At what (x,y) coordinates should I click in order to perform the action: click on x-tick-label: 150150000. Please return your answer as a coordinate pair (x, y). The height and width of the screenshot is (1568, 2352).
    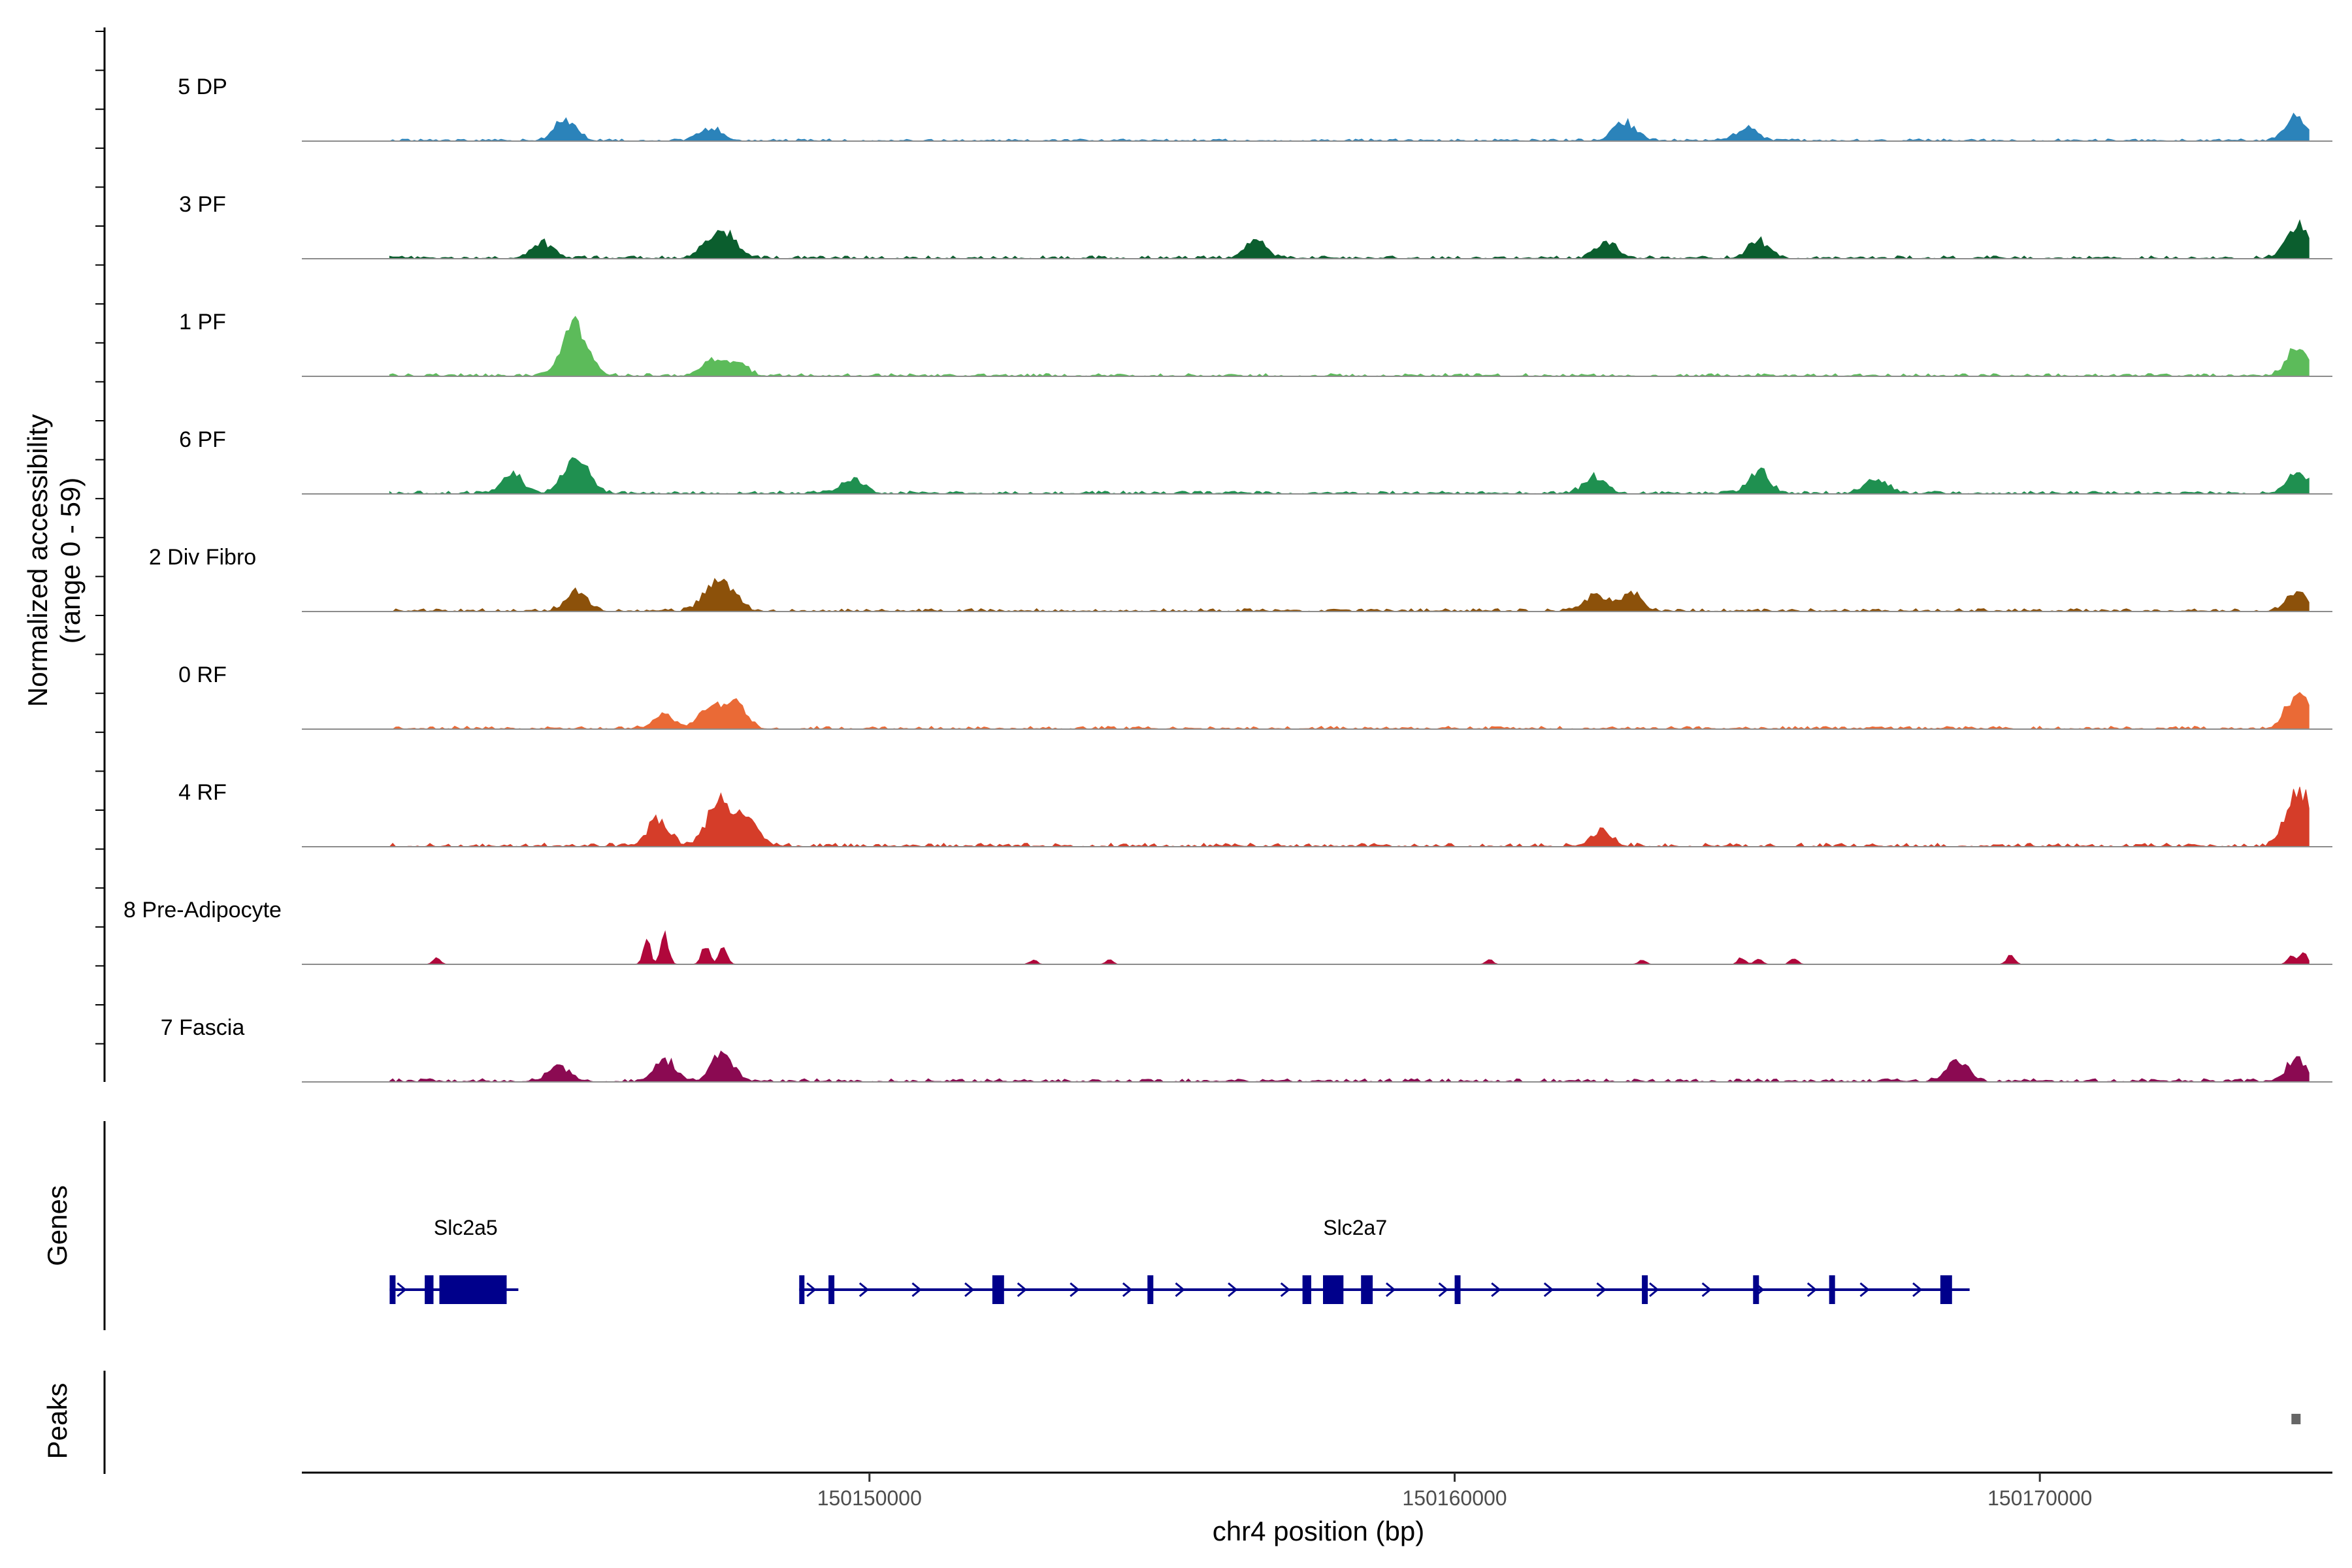
    Looking at the image, I should click on (869, 1498).